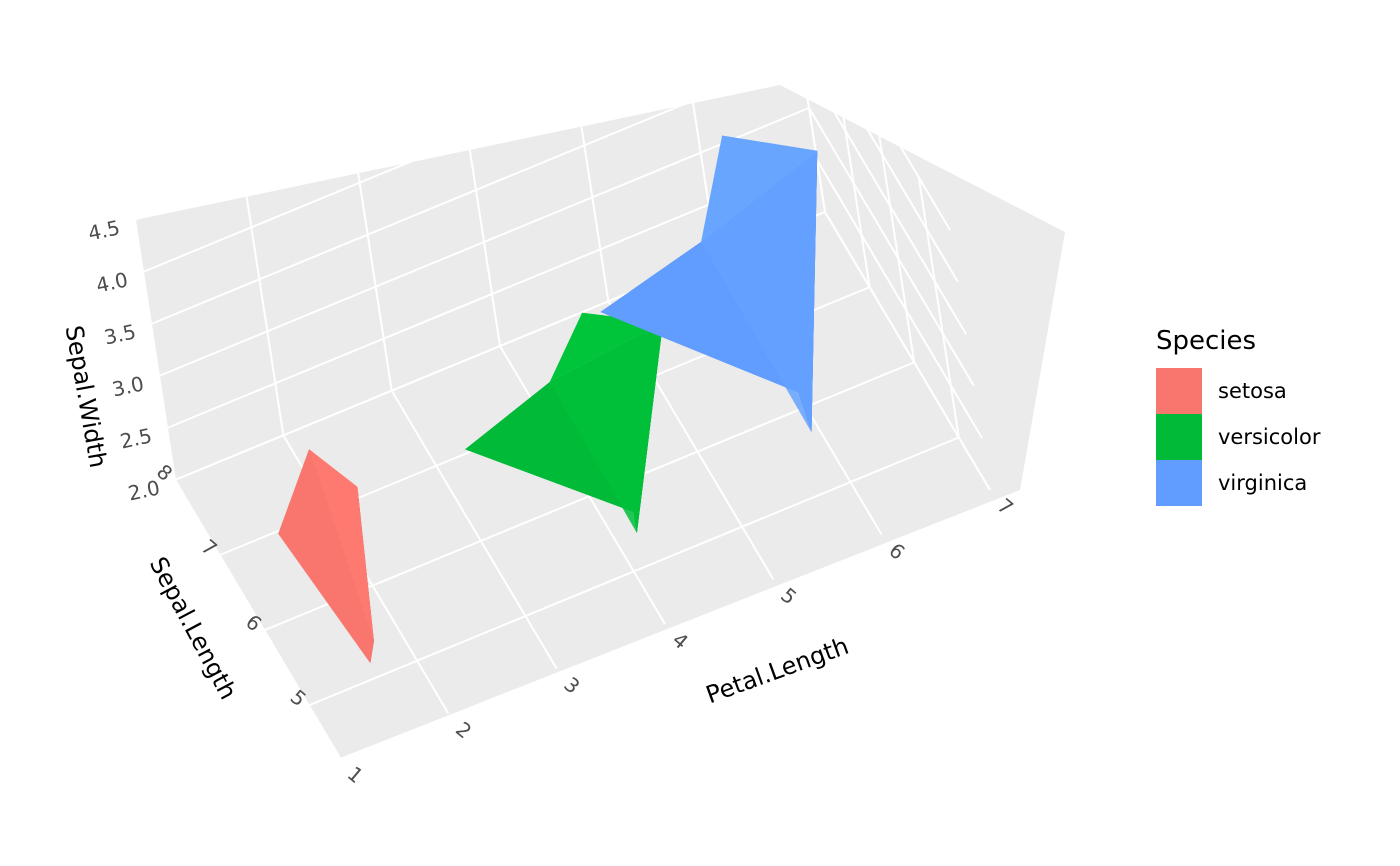 Image resolution: width=1400 pixels, height=866 pixels. What do you see at coordinates (759, 291) in the screenshot?
I see `virginica-hull-front-face` at bounding box center [759, 291].